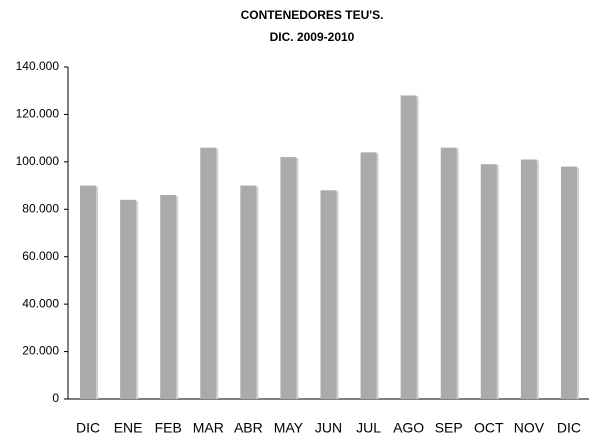 The width and height of the screenshot is (592, 441). I want to click on x-tick-label: JUL, so click(368, 428).